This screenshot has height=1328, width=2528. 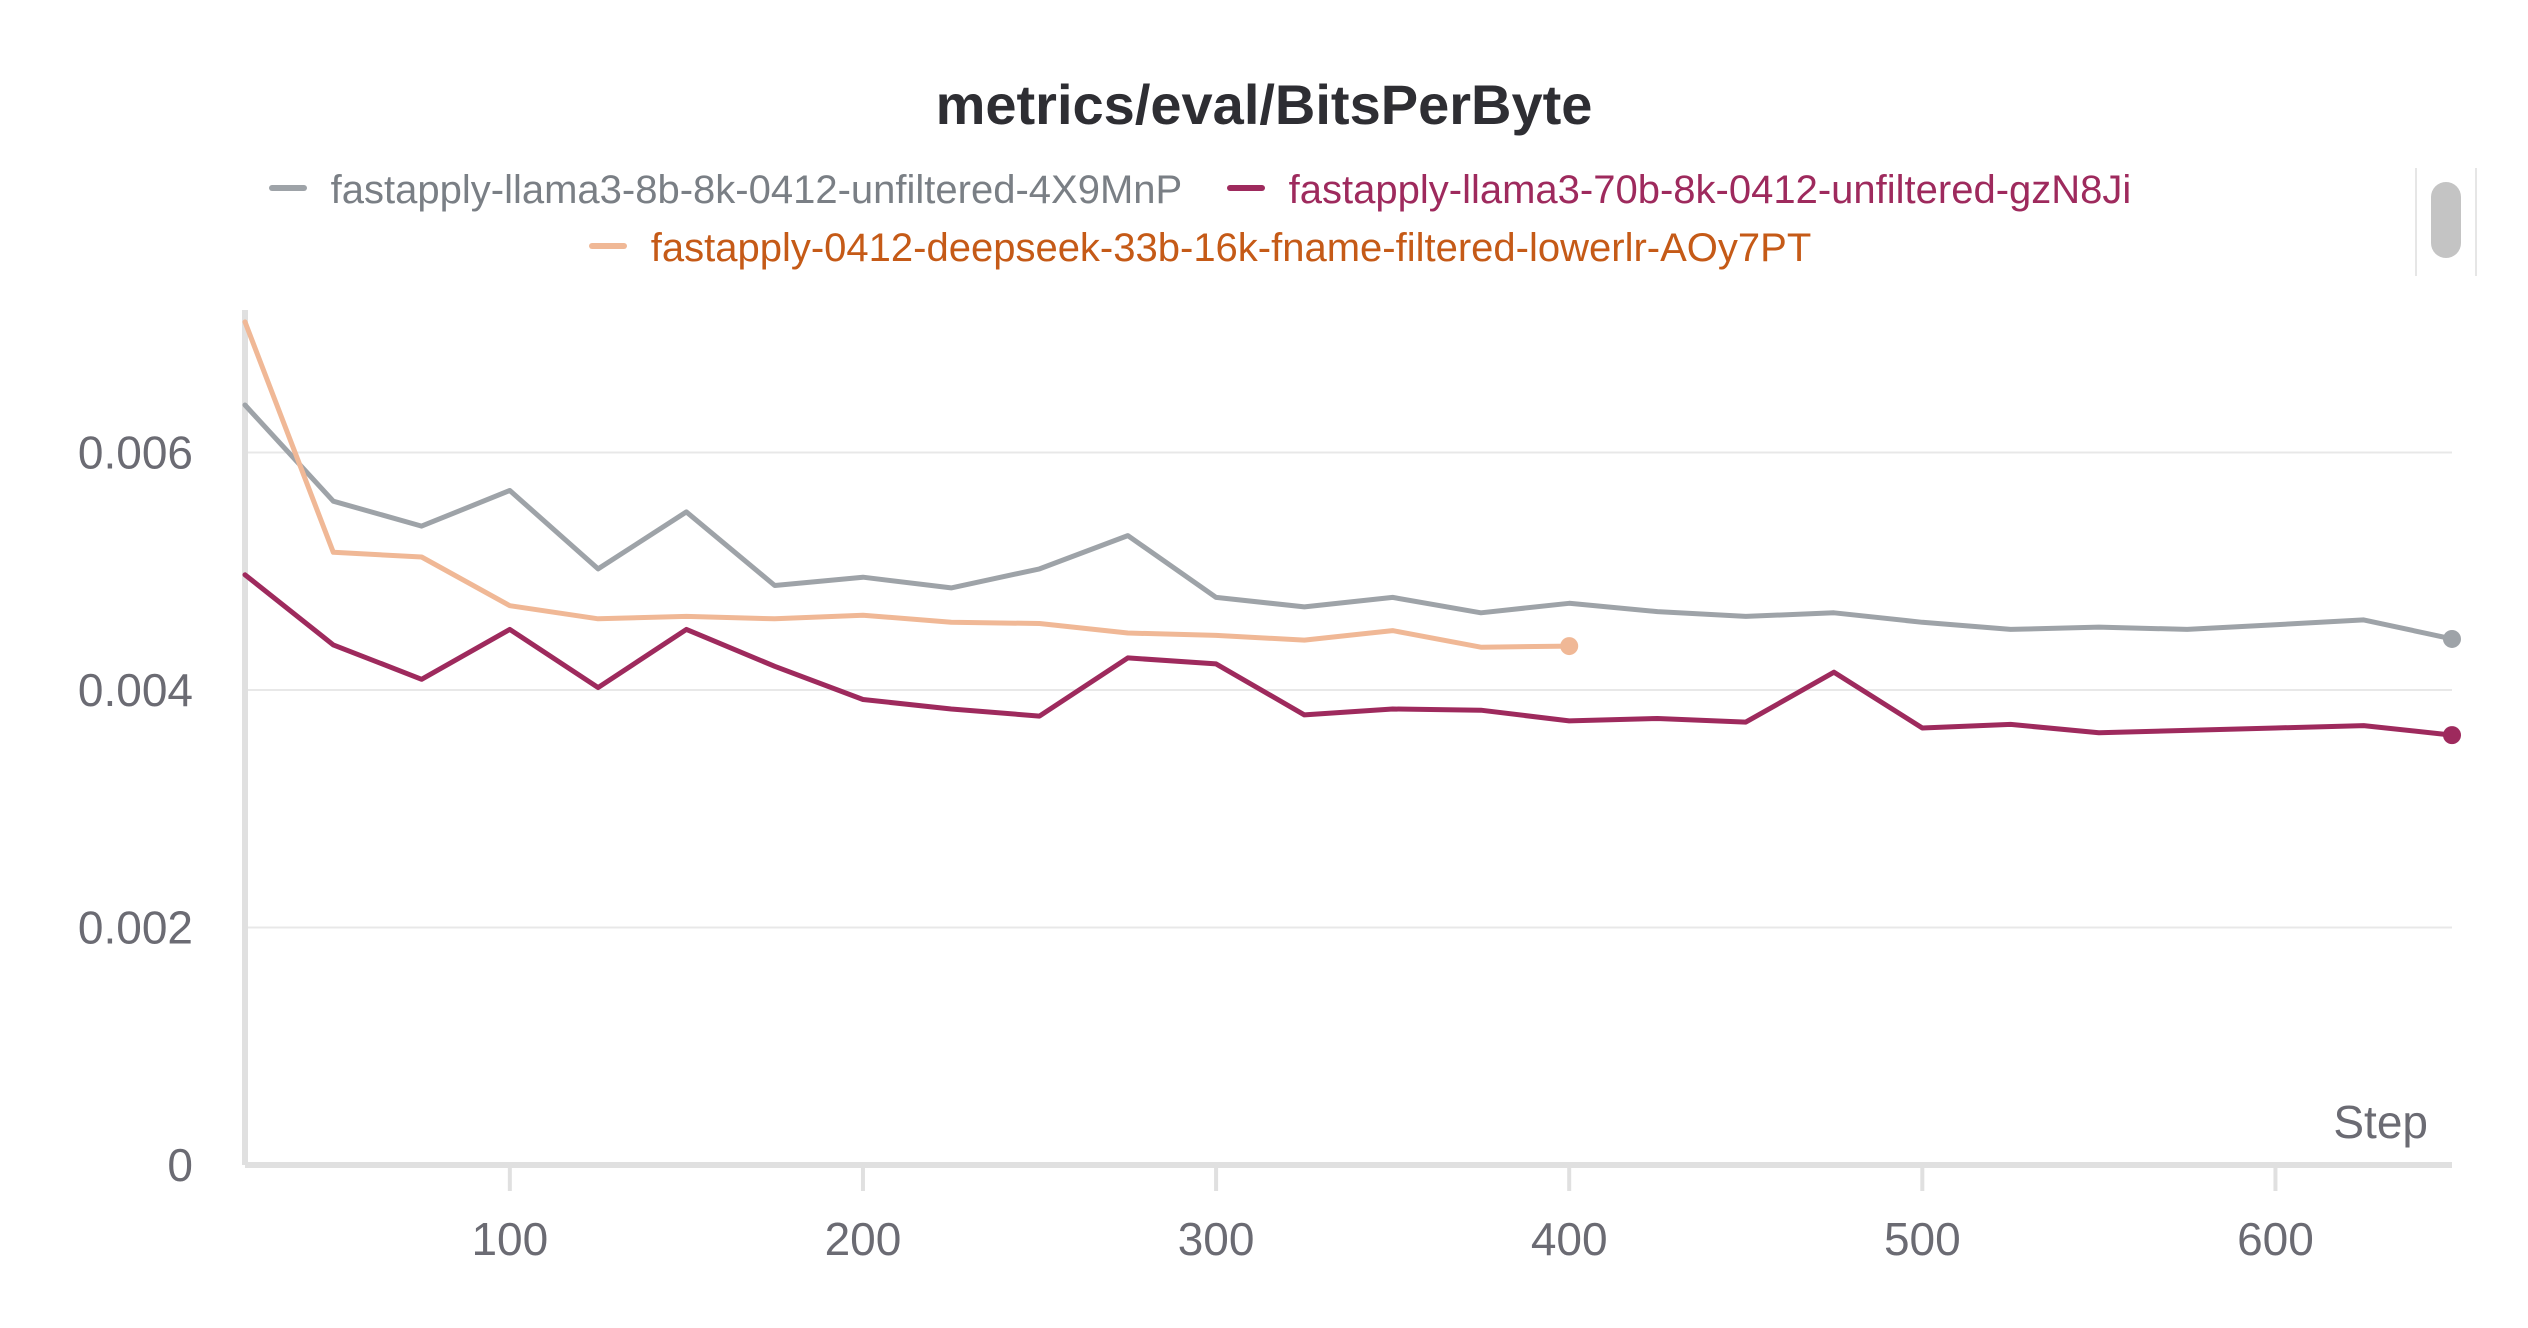 I want to click on x-tick-label: 100, so click(x=509, y=1239).